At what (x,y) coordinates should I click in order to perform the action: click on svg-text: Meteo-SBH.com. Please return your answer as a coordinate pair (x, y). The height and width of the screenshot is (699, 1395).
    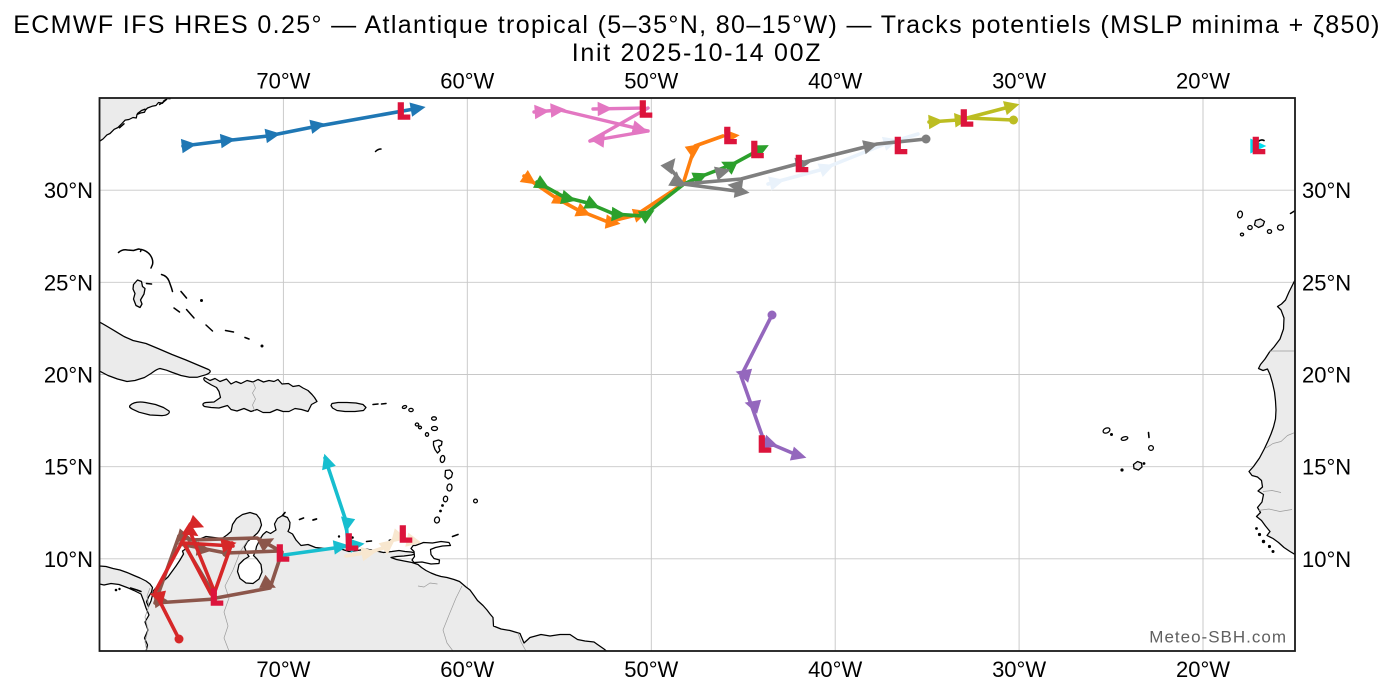
    Looking at the image, I should click on (1218, 637).